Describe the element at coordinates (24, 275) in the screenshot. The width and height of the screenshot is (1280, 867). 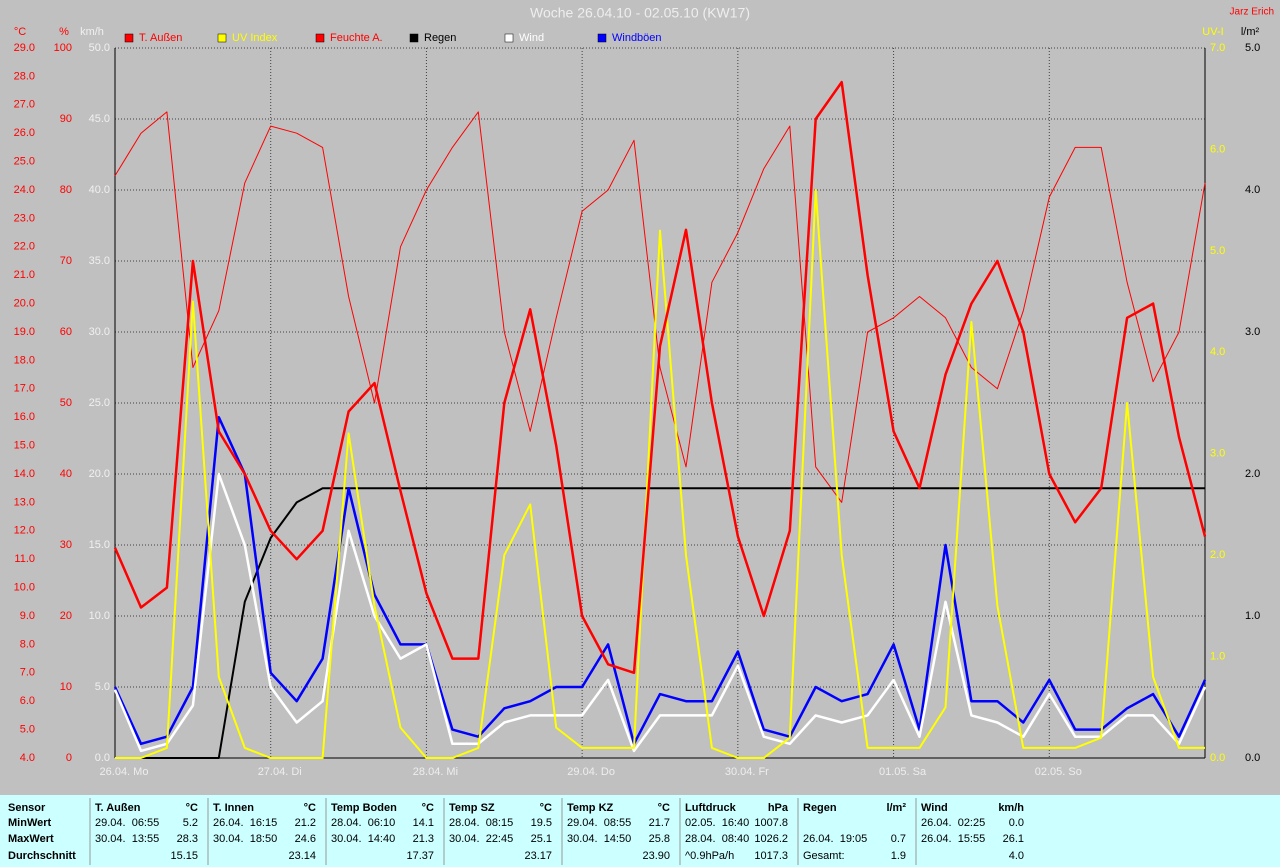
I see `y-tick-label: 21.0` at that location.